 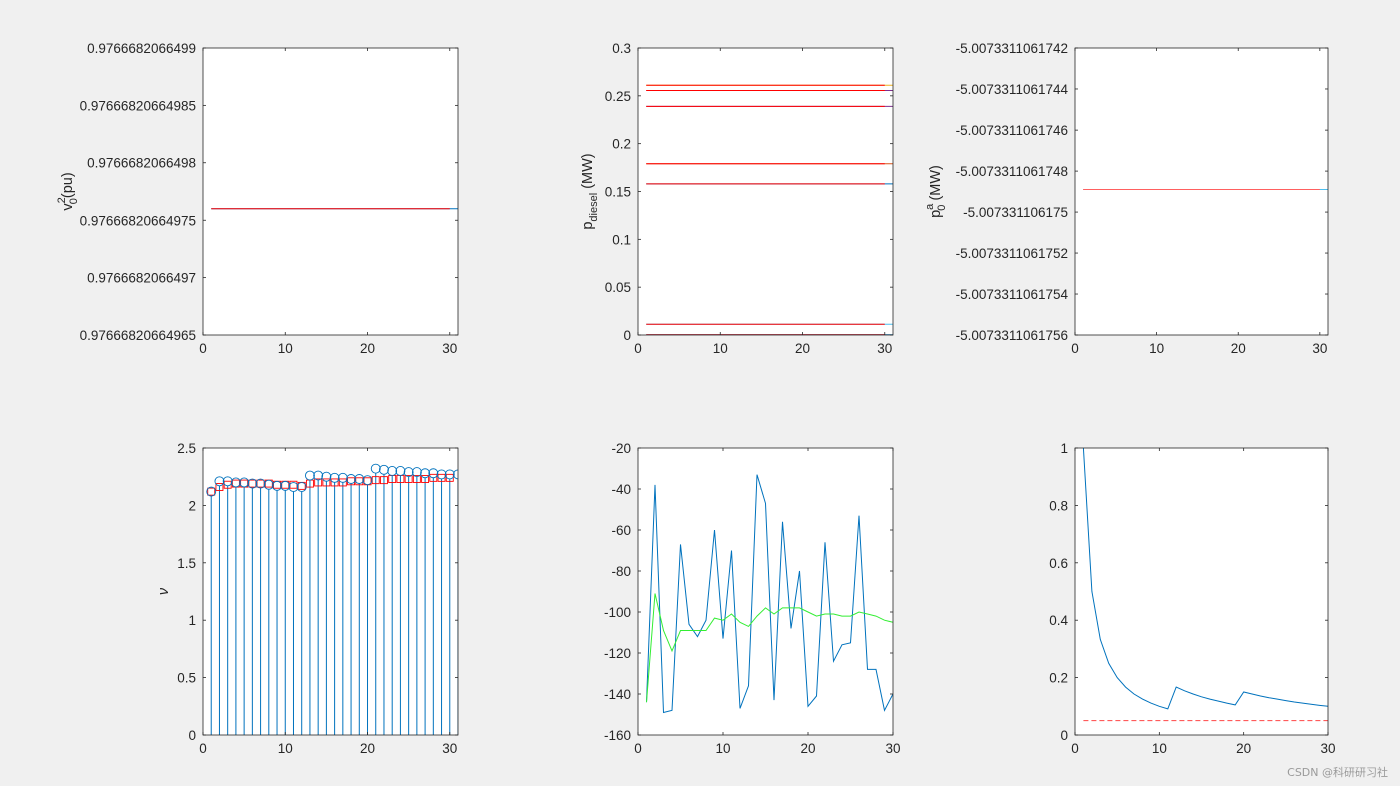 I want to click on y-tick-label: -5.0073311061748, so click(x=1012, y=171).